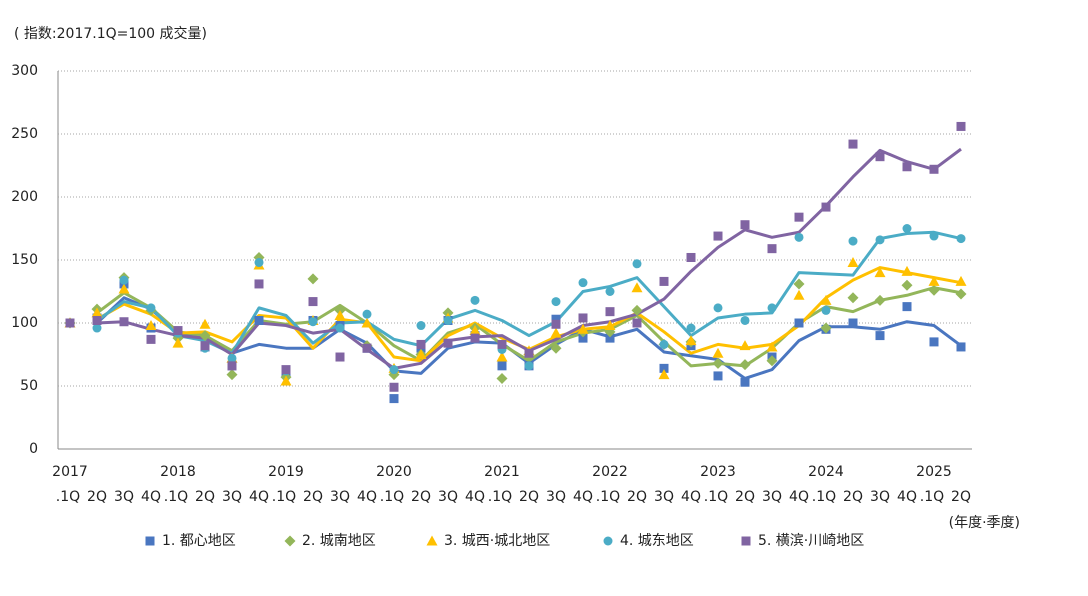  Describe the element at coordinates (811, 541) in the screenshot. I see `legend-label: 5. 横滨·川崎地区` at that location.